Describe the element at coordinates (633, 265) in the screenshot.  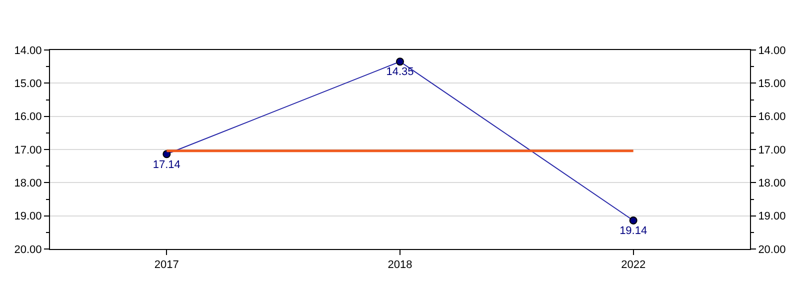
I see `x-tick-label: 2022` at that location.